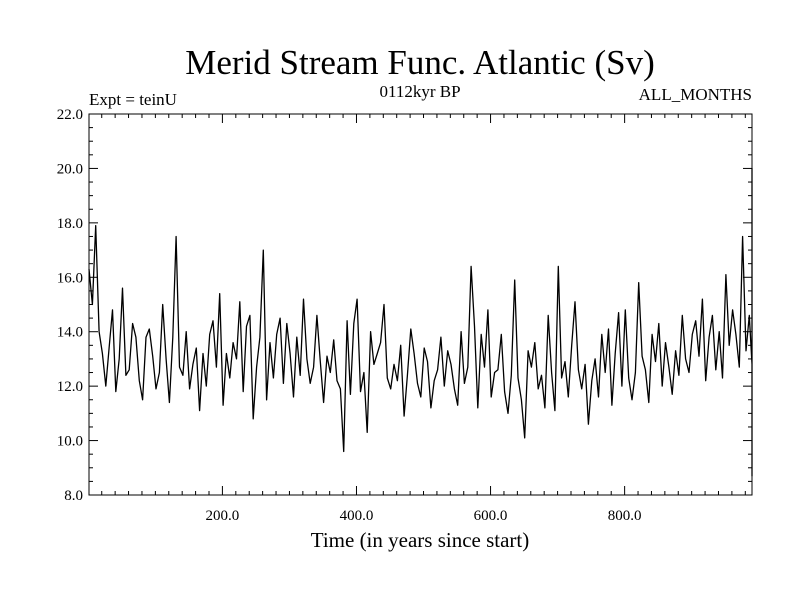  What do you see at coordinates (70, 224) in the screenshot?
I see `y-tick-label: 18.0` at bounding box center [70, 224].